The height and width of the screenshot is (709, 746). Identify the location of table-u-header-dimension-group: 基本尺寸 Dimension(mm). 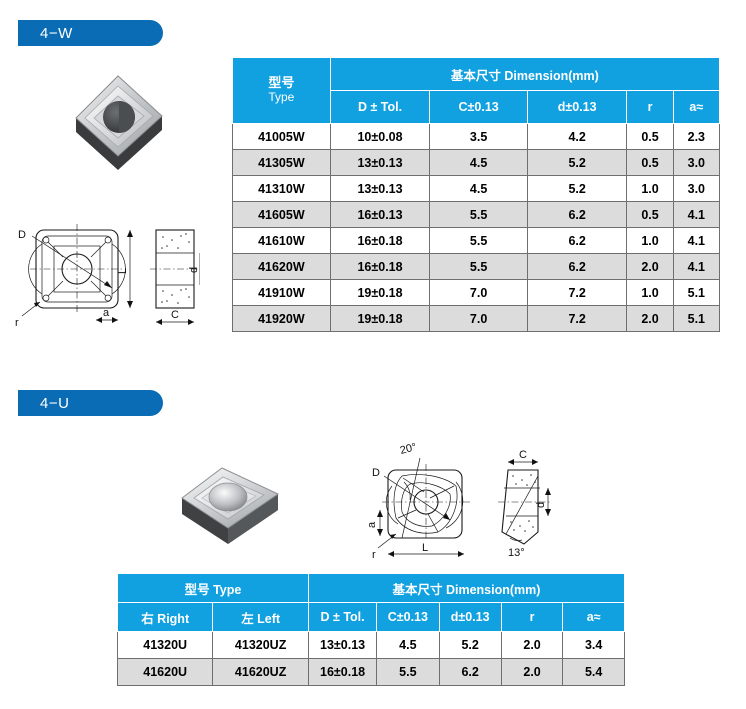
(466, 588).